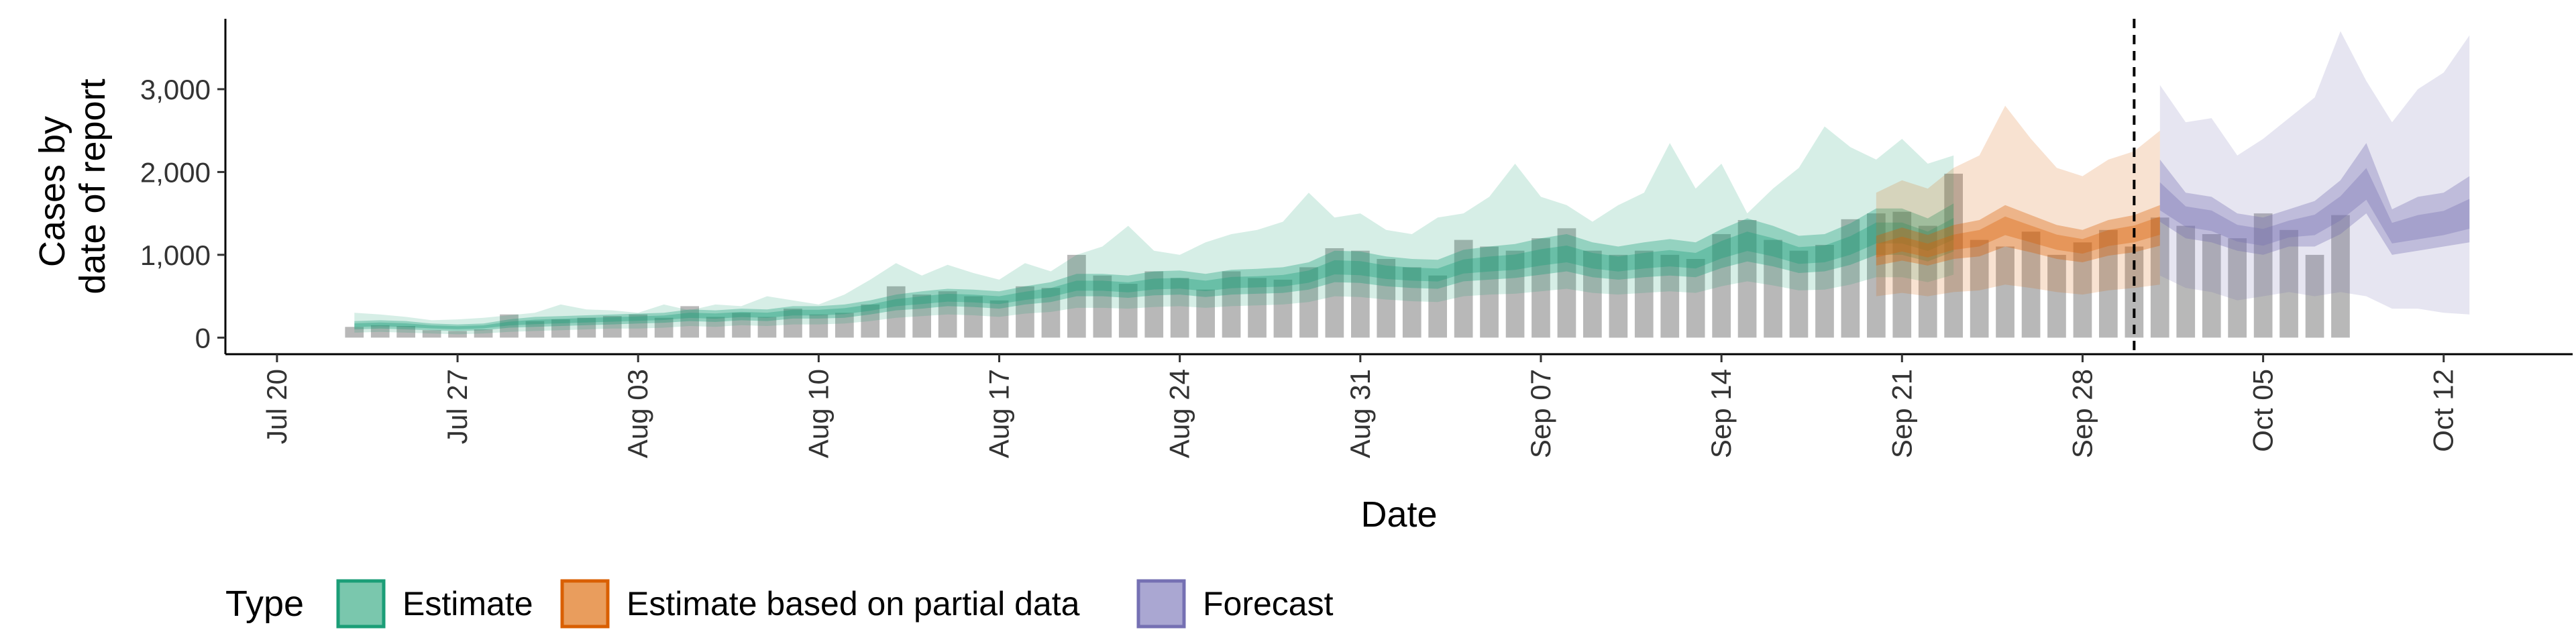 This screenshot has width=2576, height=644. What do you see at coordinates (1154, 267) in the screenshot?
I see `estimate-inner-band` at bounding box center [1154, 267].